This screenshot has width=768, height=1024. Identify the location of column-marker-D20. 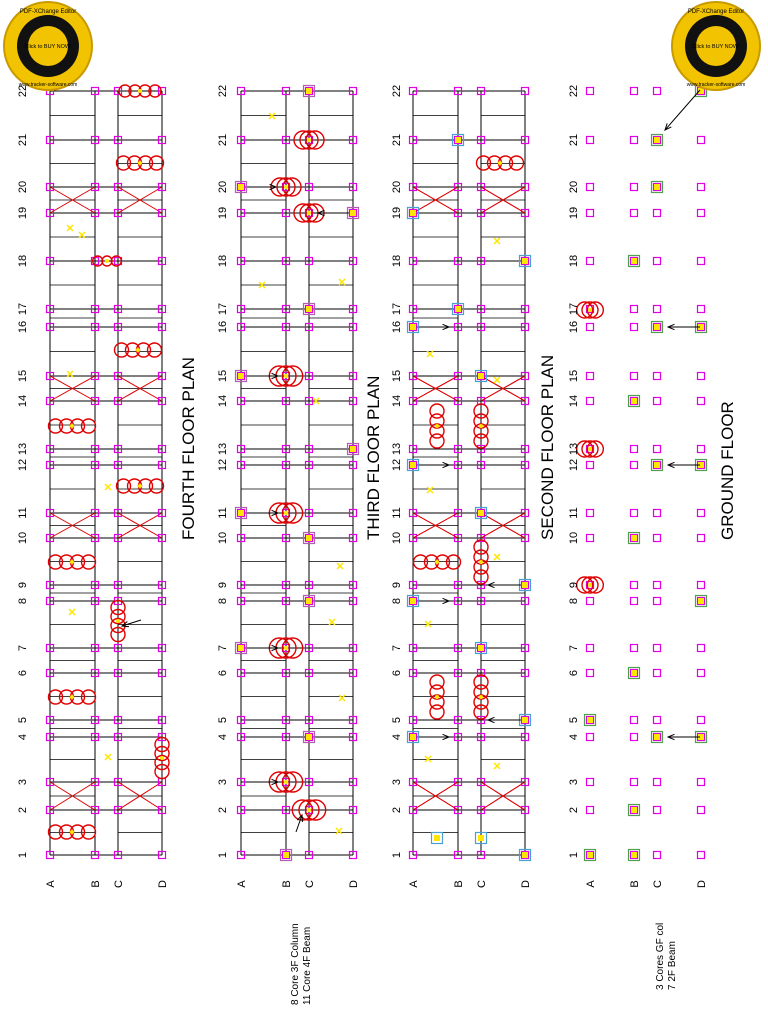
(353, 187).